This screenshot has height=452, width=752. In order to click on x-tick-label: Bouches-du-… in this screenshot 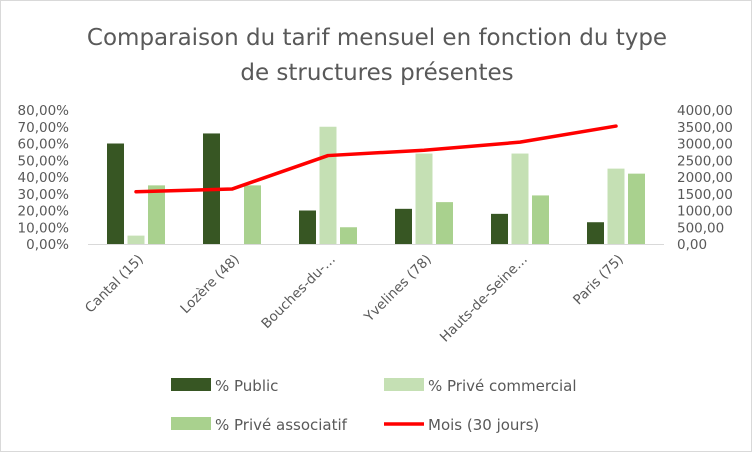, I will do `click(298, 292)`.